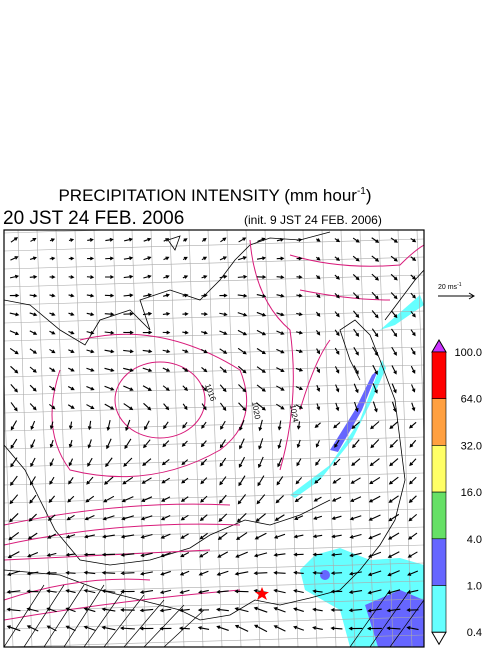 The height and width of the screenshot is (650, 500). What do you see at coordinates (207, 195) in the screenshot?
I see `title-main: PRECIPITATION INTENSITY (mm hour` at bounding box center [207, 195].